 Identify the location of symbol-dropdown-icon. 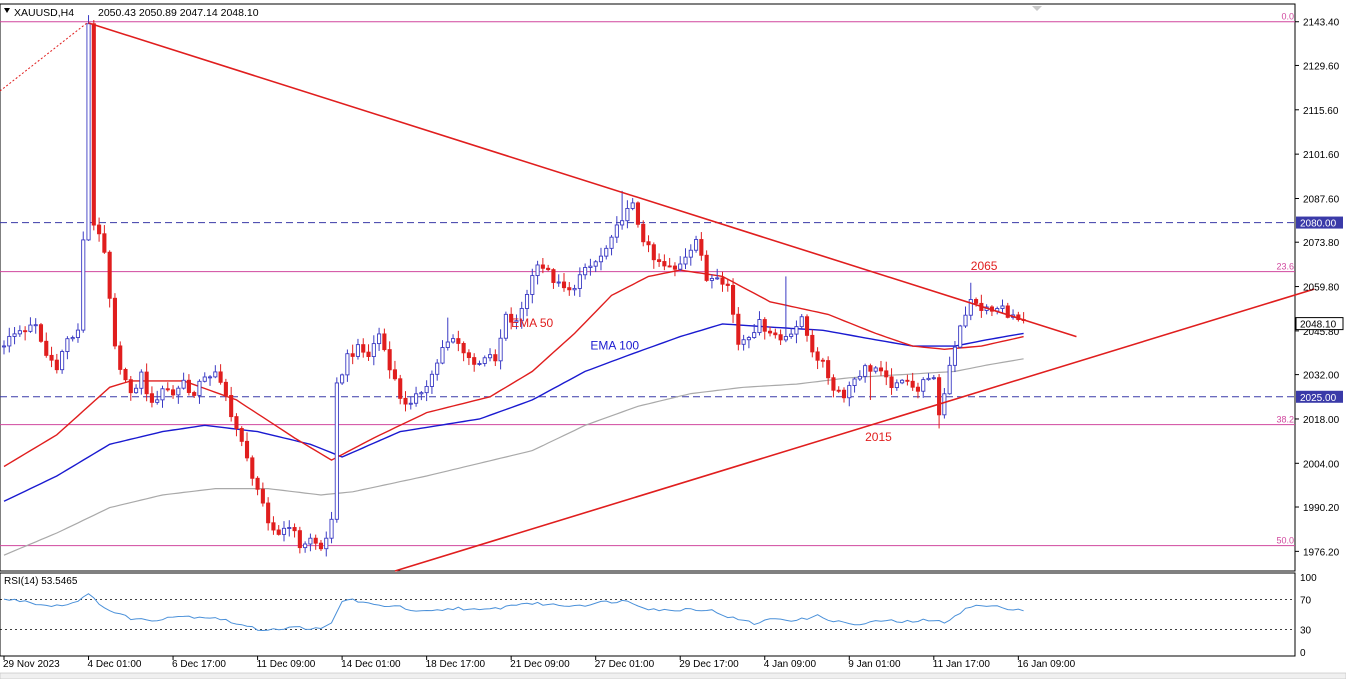
(7, 10).